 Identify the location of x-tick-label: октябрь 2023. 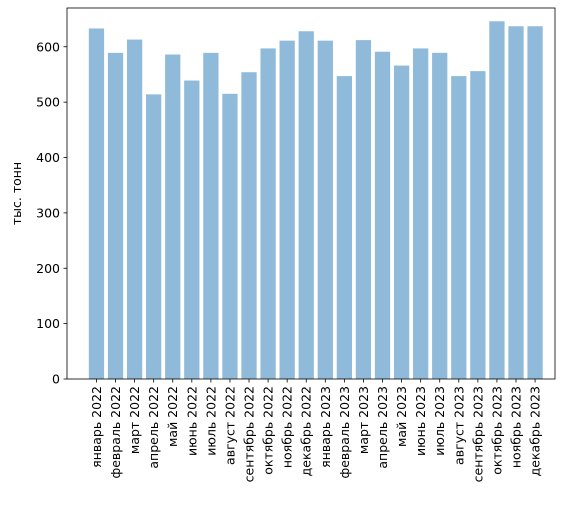
(496, 430).